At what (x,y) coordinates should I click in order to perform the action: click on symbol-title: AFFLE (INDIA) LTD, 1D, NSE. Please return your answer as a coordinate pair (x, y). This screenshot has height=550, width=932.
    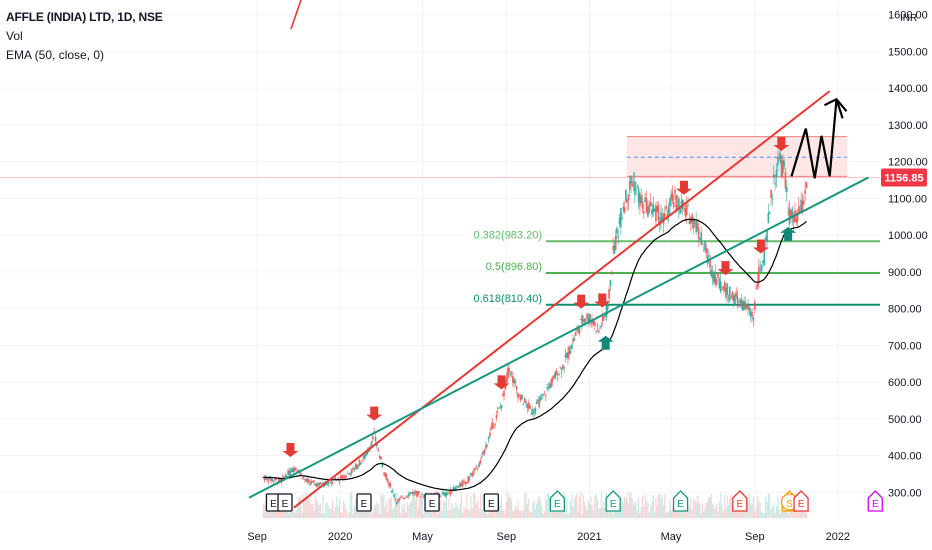
    Looking at the image, I should click on (84, 17).